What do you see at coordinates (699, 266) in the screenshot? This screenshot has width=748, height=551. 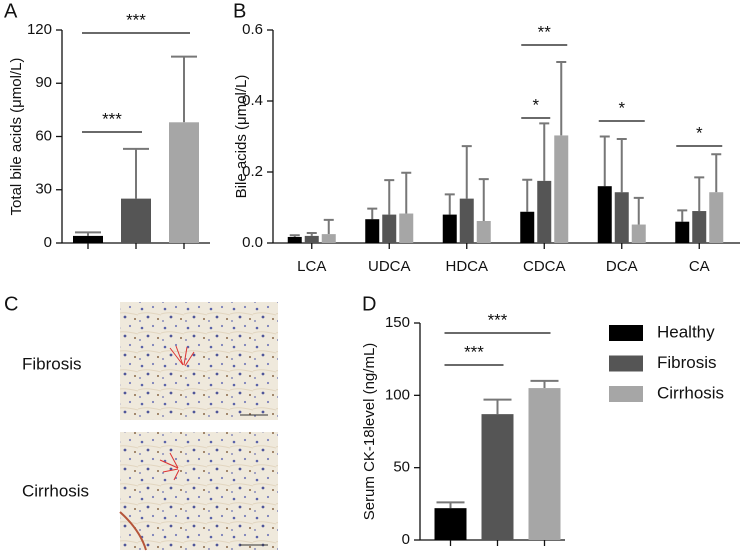 I see `x-tick-label: CA` at bounding box center [699, 266].